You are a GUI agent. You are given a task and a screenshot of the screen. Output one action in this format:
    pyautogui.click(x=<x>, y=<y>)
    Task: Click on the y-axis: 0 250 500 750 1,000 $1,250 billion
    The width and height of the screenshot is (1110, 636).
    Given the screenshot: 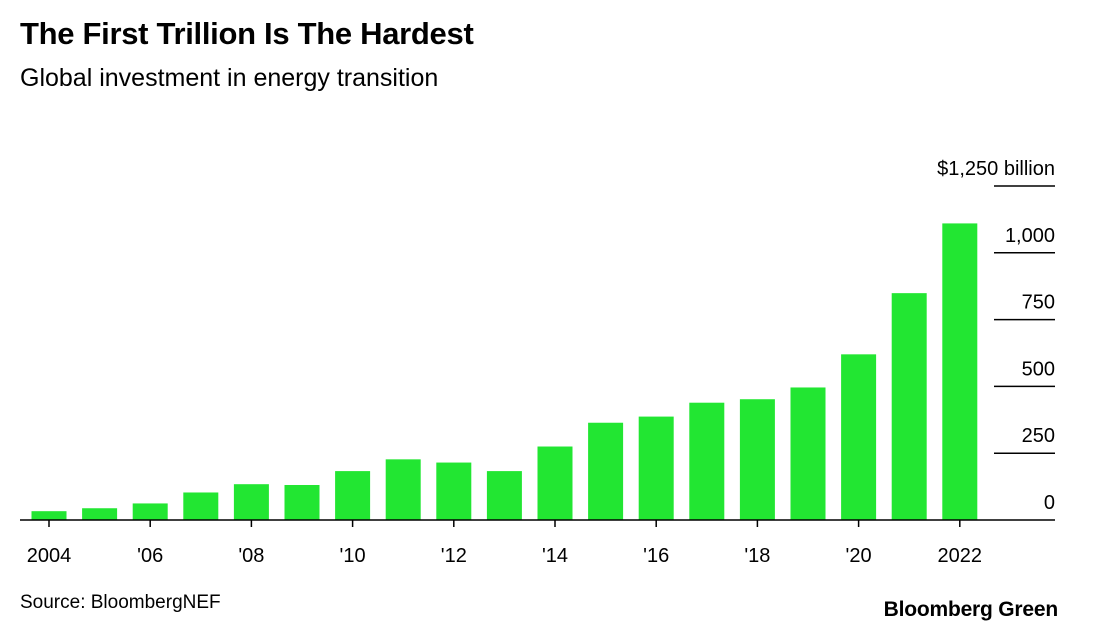 What is the action you would take?
    pyautogui.click(x=996, y=336)
    